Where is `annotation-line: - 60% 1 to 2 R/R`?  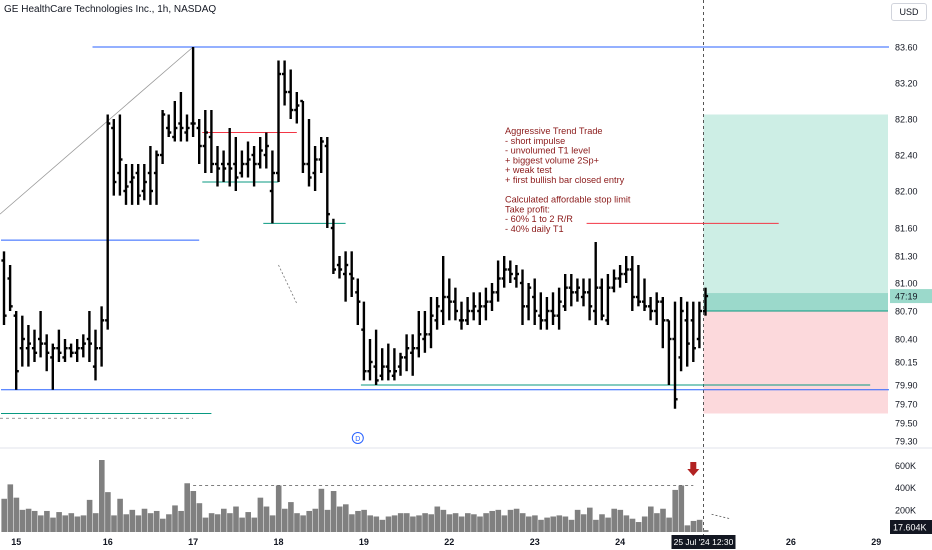
annotation-line: - 60% 1 to 2 R/R is located at coordinates (539, 219).